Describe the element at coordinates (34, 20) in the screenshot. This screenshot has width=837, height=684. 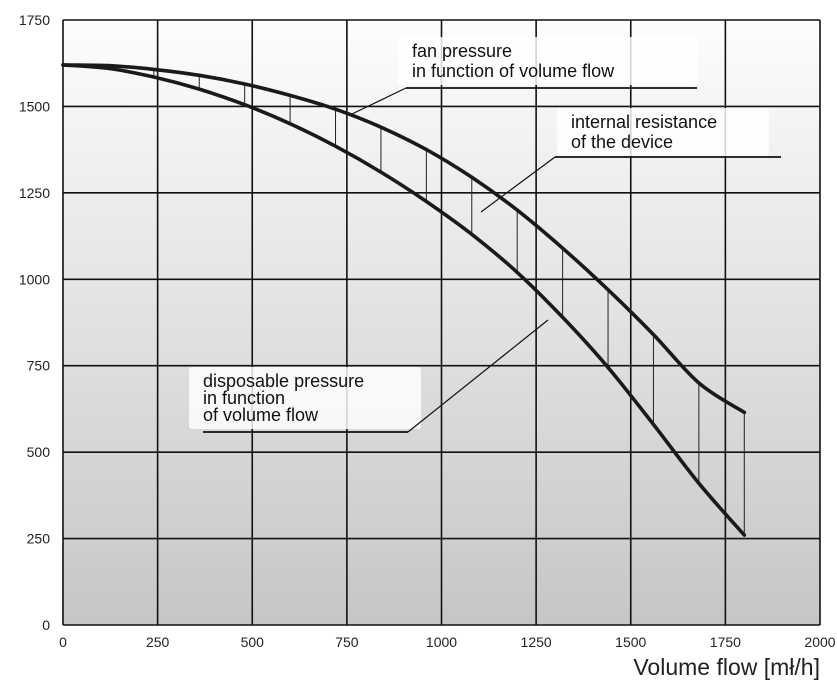
I see `y-tick-label: 1750` at that location.